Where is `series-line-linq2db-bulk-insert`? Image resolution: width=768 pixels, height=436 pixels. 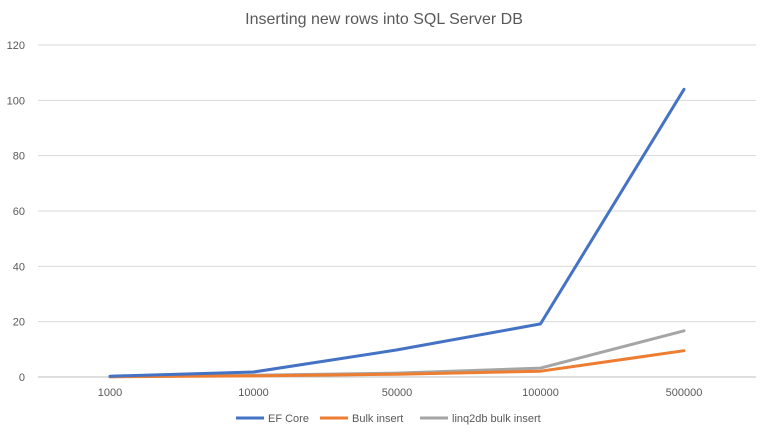
series-line-linq2db-bulk-insert is located at coordinates (397, 354).